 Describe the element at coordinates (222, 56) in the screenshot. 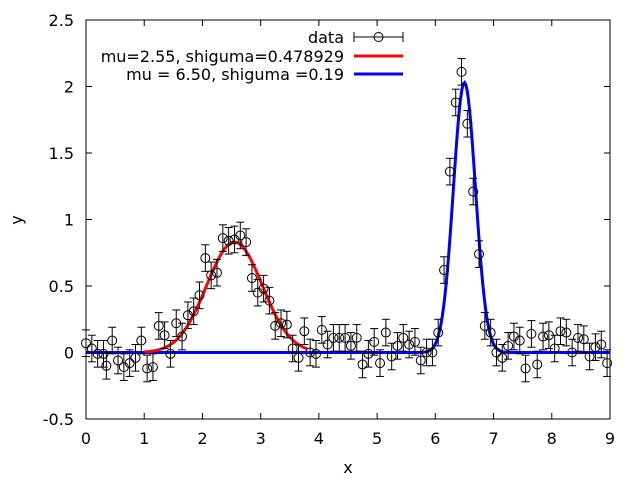

I see `legend-label-red-fit: mu=2.55, shiguma=0.478929` at that location.